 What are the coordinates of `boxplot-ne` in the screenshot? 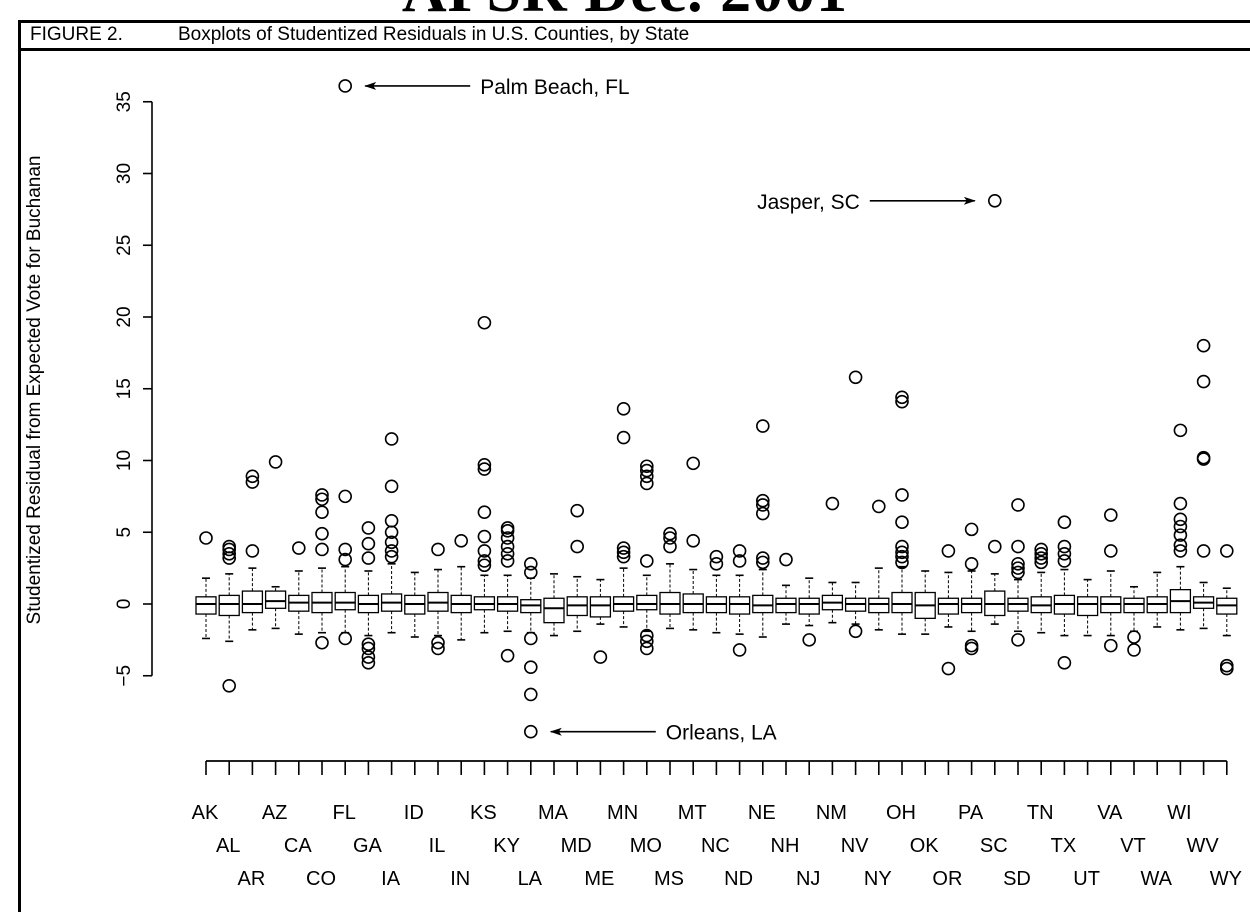 It's located at (763, 528).